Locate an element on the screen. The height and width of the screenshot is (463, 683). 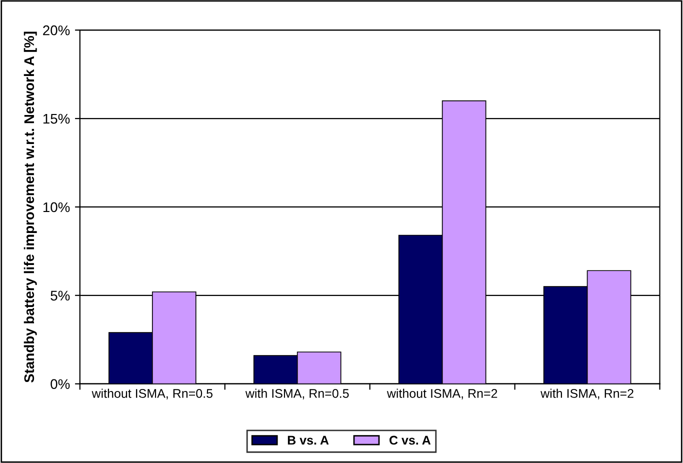
x-tick-label: with ISMA, Rn=0.5 is located at coordinates (297, 394).